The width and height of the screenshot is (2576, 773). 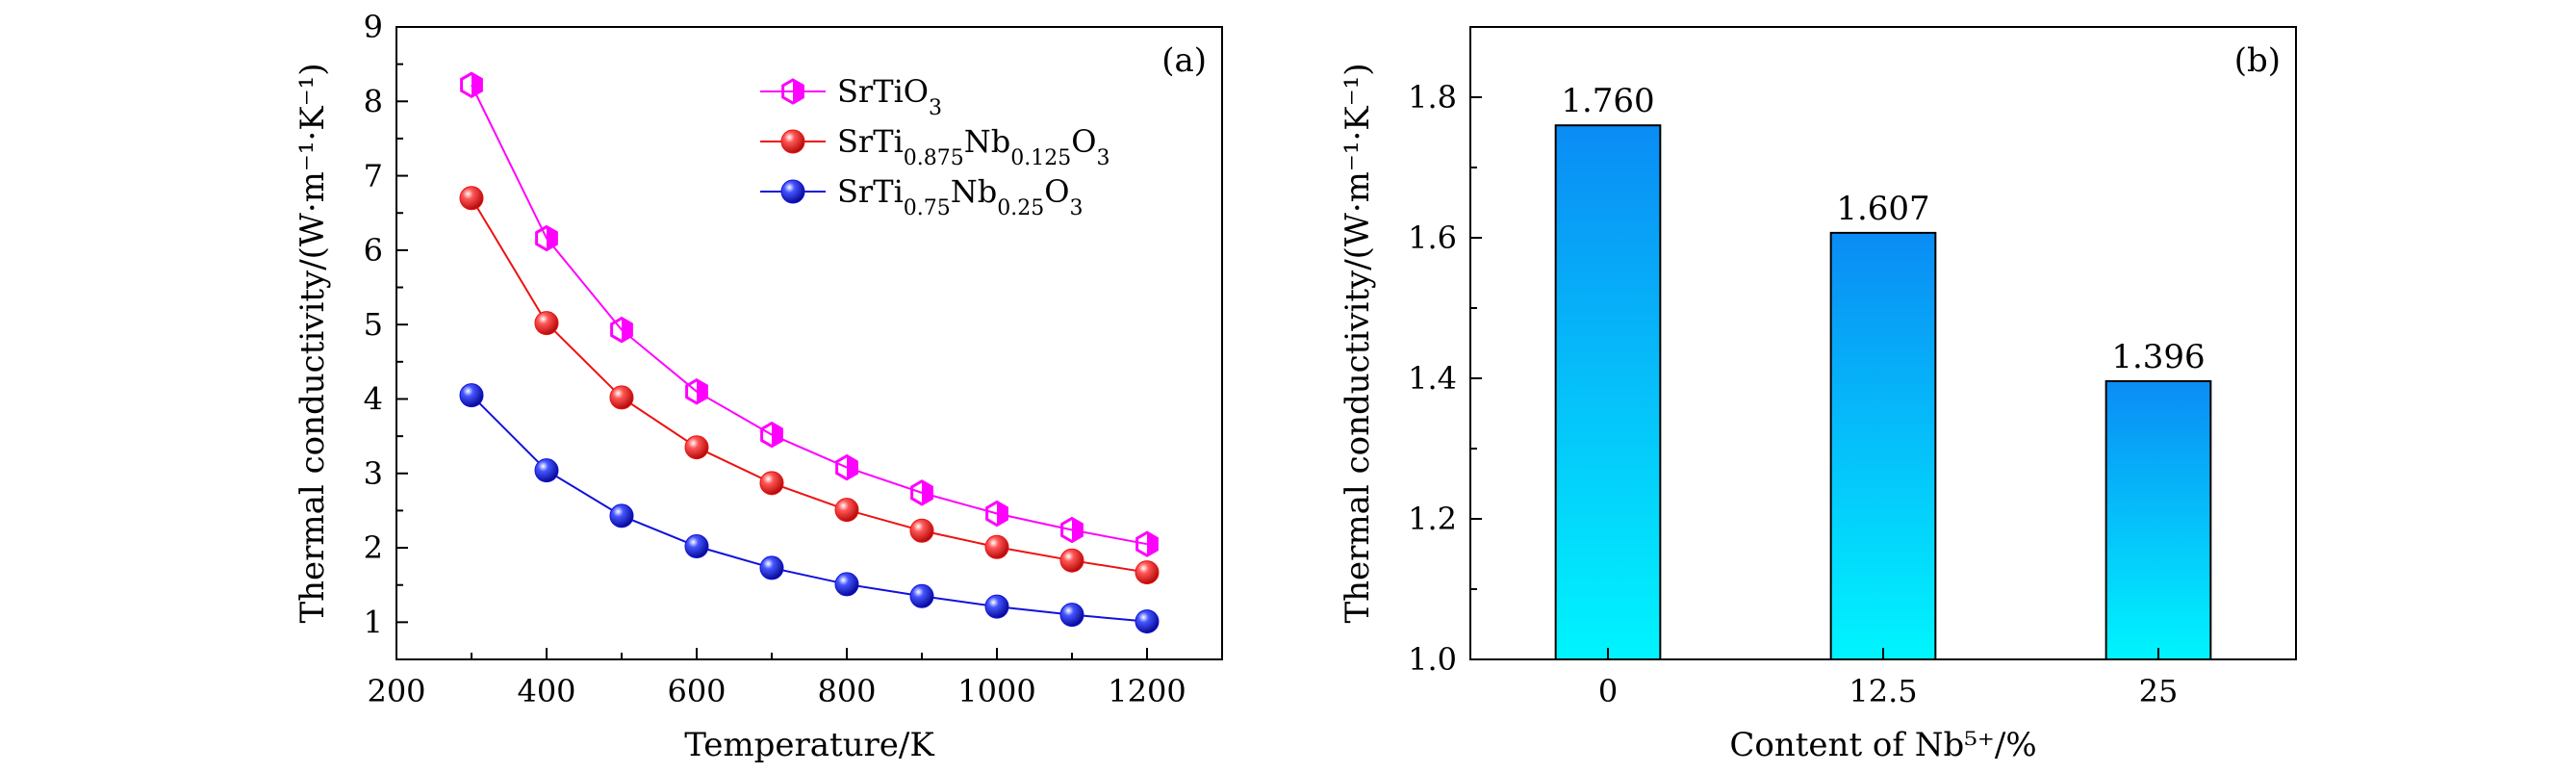 I want to click on y-tick-label: 1.8, so click(x=1432, y=97).